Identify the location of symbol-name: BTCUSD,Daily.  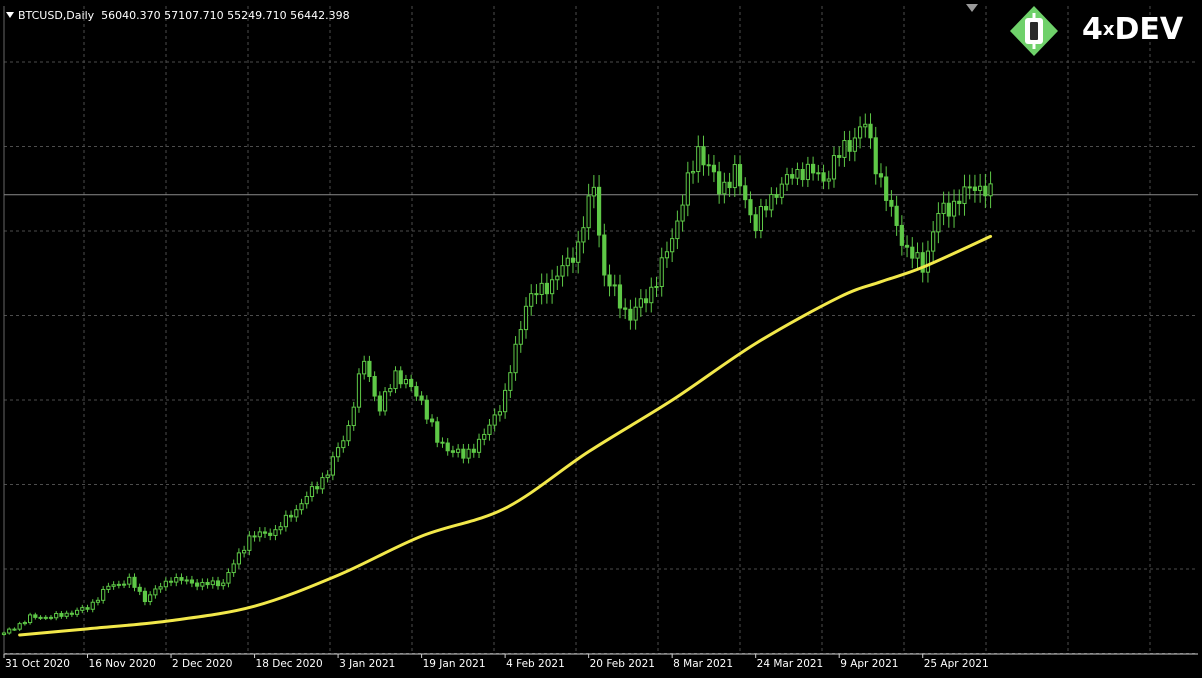
(56, 15).